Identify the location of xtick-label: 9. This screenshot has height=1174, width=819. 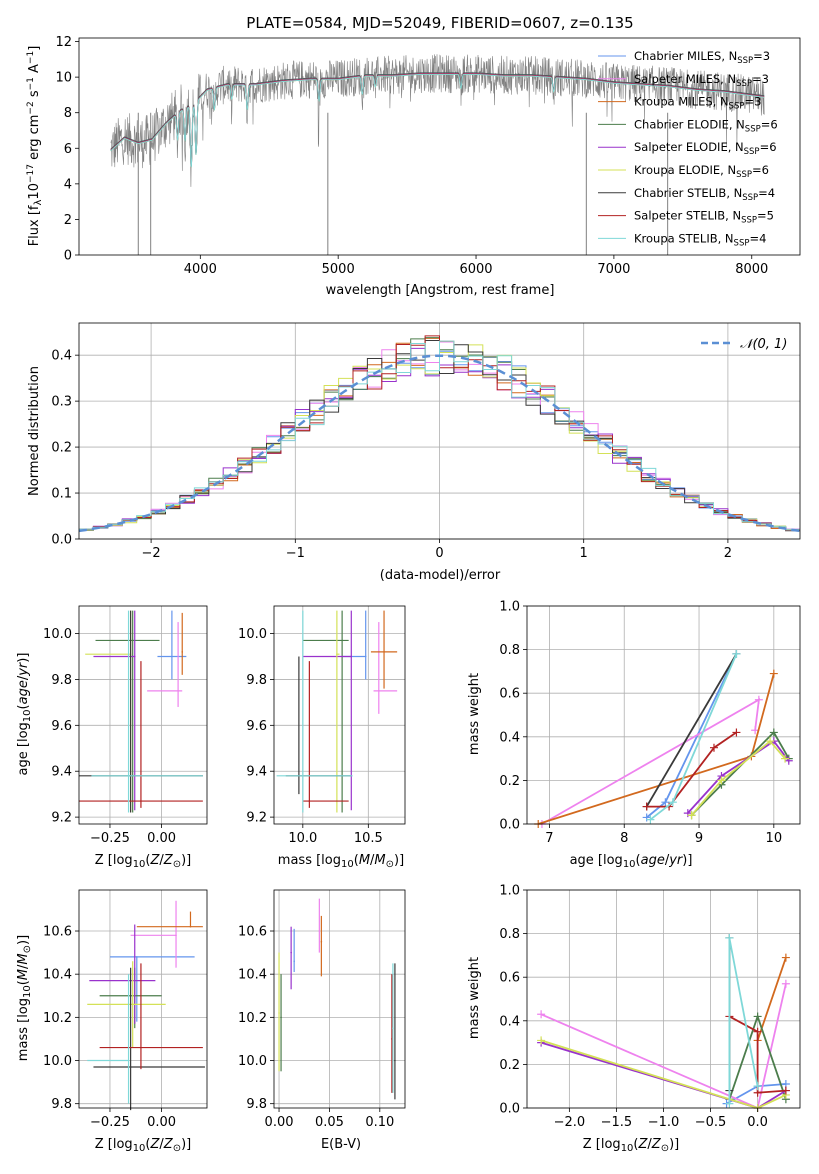
(699, 838).